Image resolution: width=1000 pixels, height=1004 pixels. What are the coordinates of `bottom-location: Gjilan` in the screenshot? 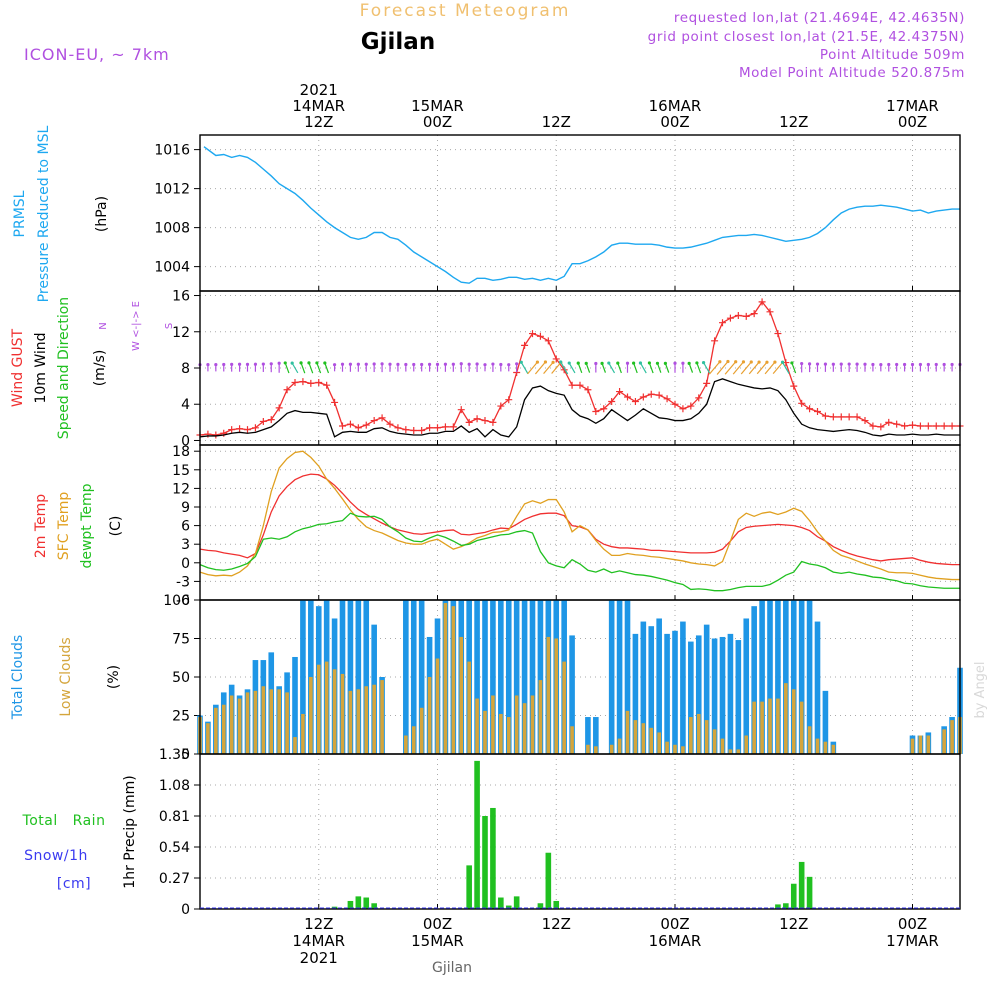 It's located at (452, 968).